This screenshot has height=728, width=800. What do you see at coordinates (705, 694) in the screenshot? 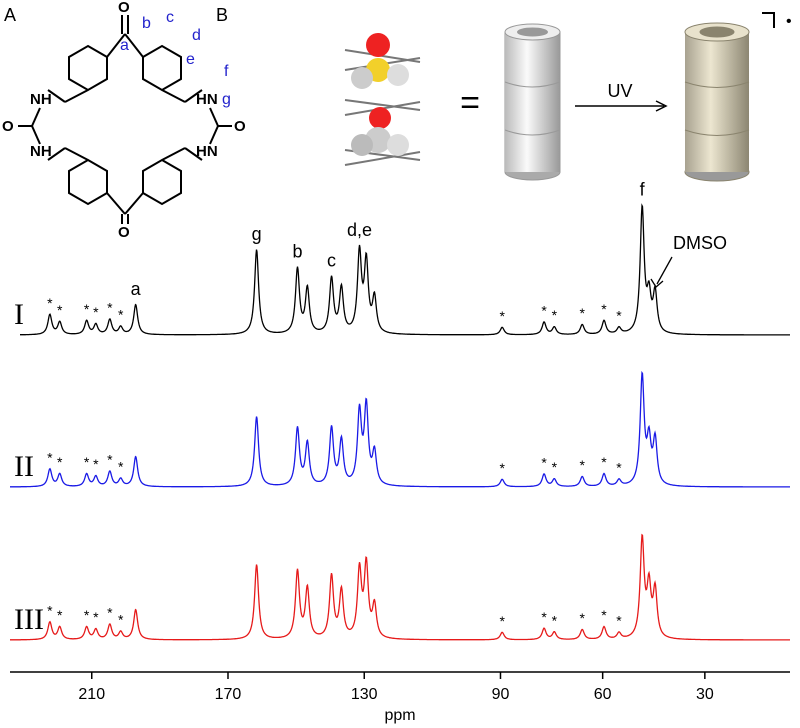
I see `x-tick-label: 30` at bounding box center [705, 694].